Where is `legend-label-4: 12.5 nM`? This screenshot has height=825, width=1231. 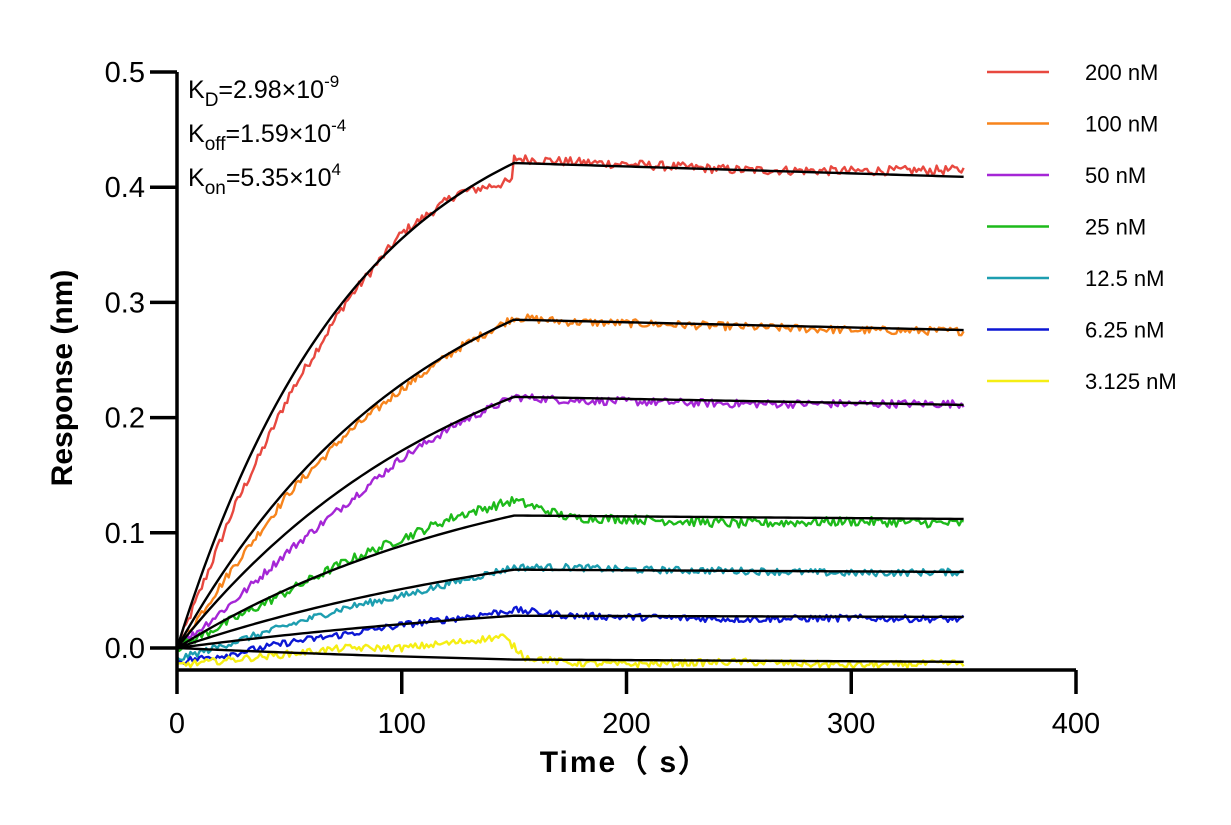 legend-label-4: 12.5 nM is located at coordinates (1125, 278).